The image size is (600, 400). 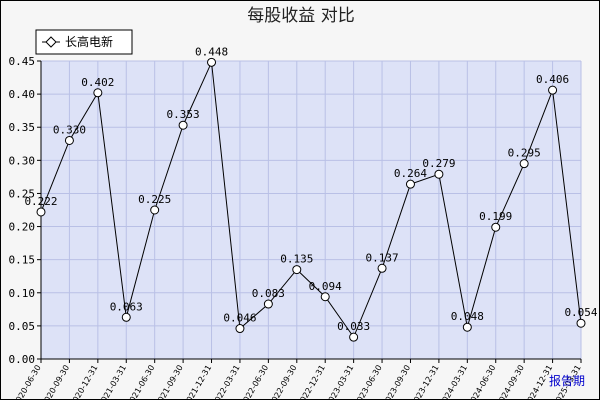 I want to click on data-label: 0.199, so click(x=495, y=216).